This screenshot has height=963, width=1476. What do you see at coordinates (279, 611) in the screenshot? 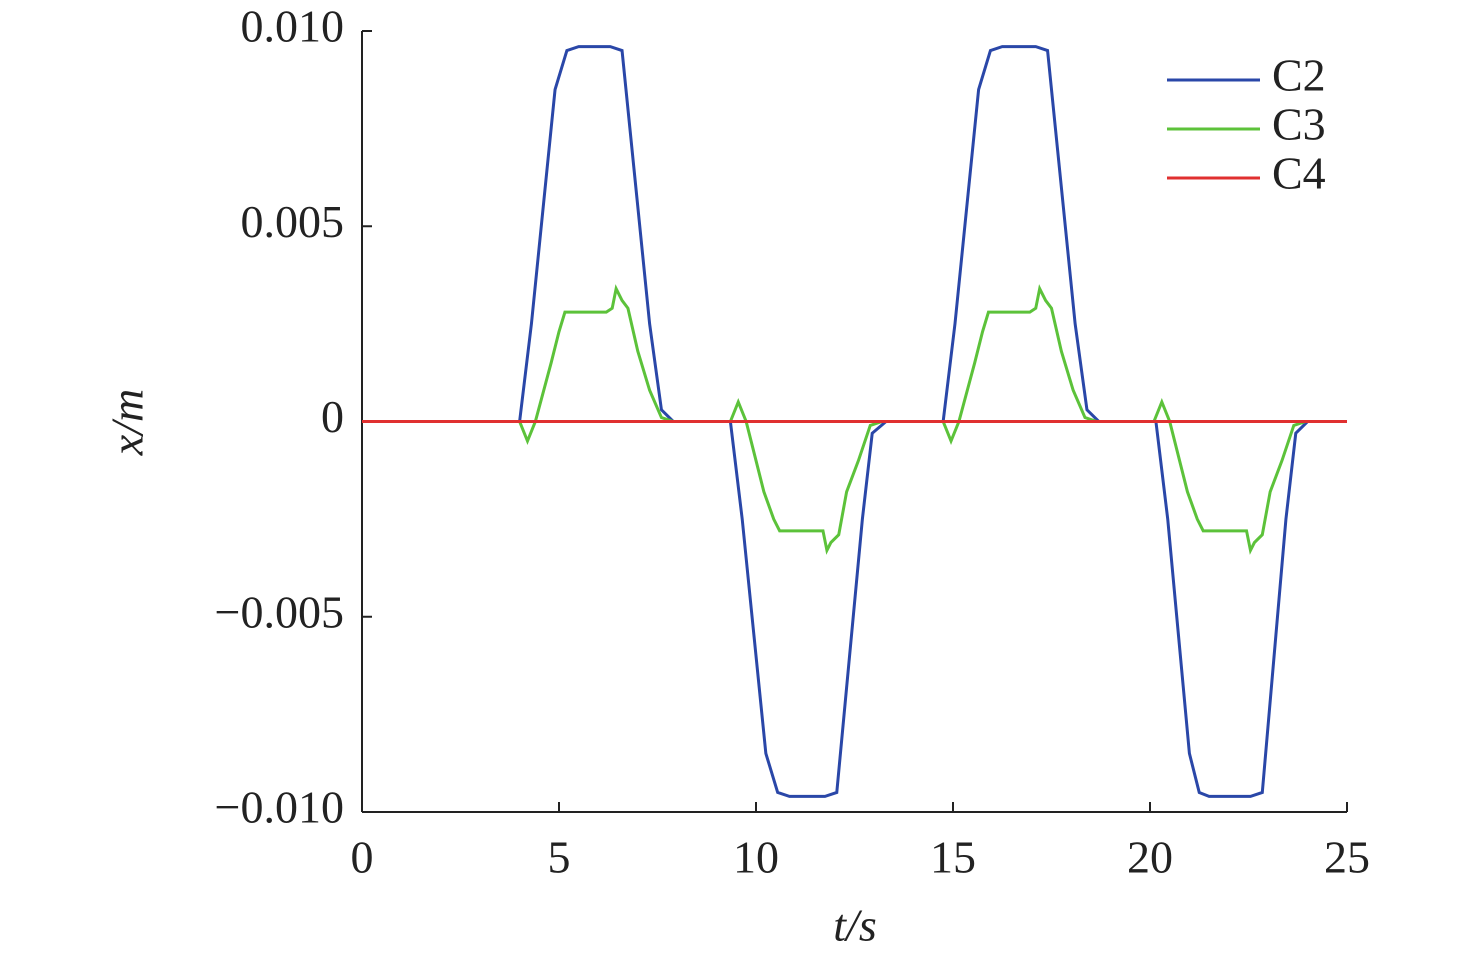
I see `y-tick-label: −0.005` at bounding box center [279, 611].